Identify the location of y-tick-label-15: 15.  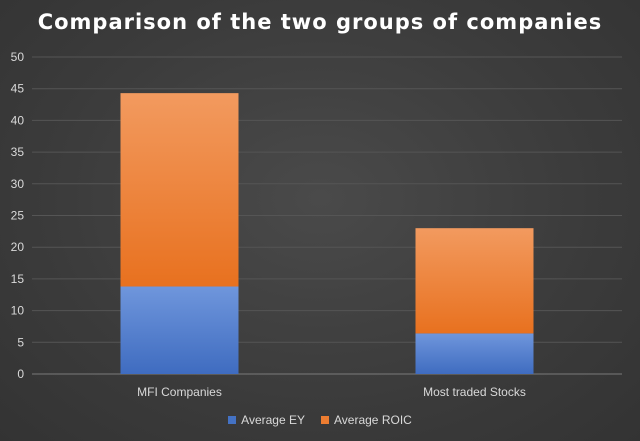
(18, 279).